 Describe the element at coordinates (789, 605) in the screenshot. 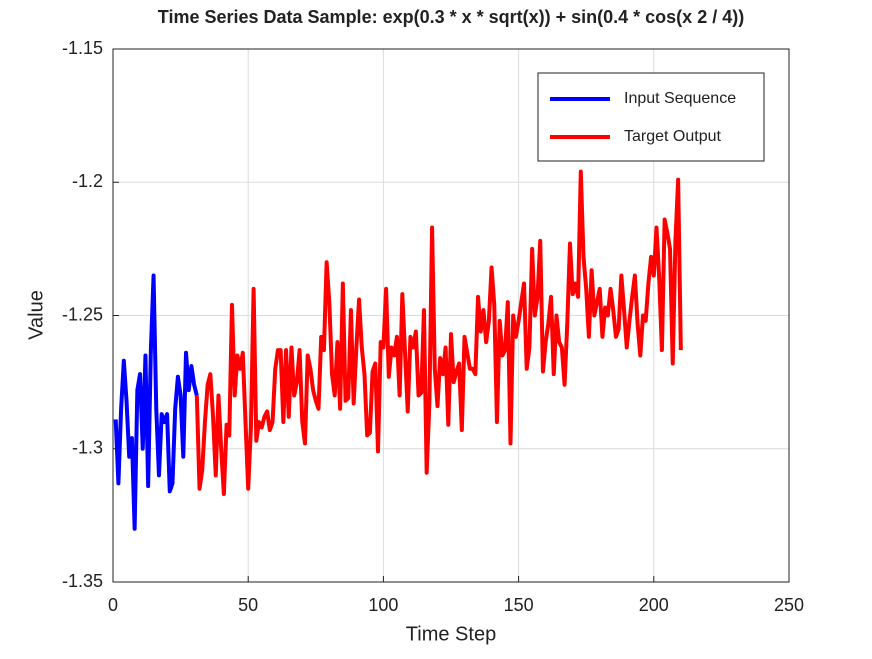

I see `x-tick-label: 250` at that location.